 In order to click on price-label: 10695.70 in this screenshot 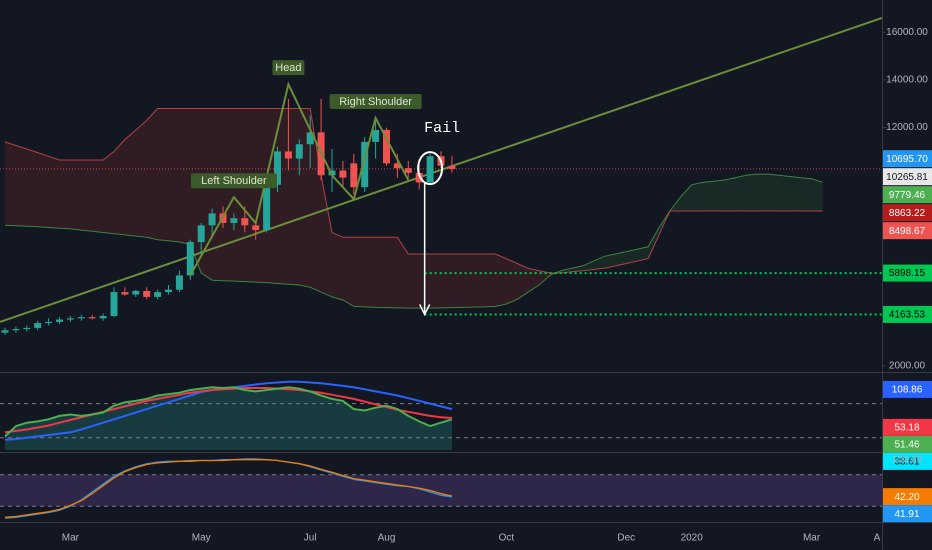, I will do `click(907, 159)`.